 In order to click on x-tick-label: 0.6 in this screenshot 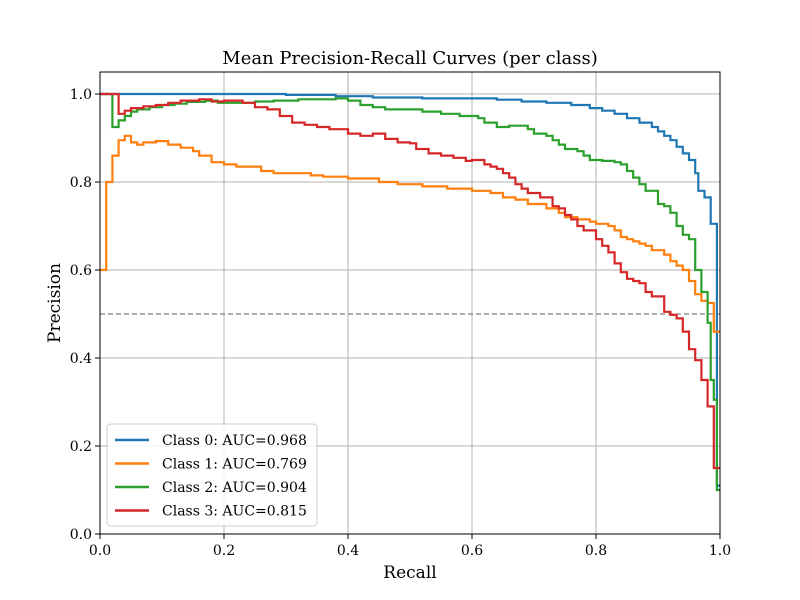, I will do `click(472, 551)`.